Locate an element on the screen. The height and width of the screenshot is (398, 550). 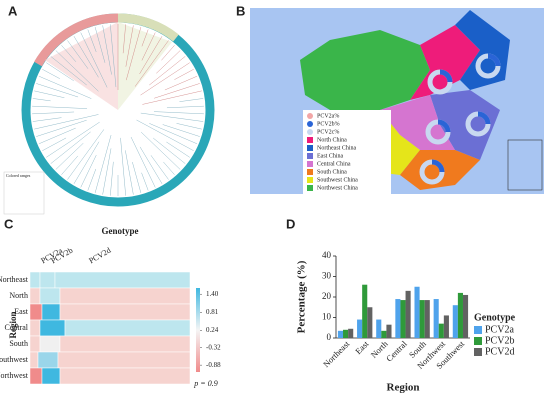
tree-legend-box is located at coordinates (24, 193).